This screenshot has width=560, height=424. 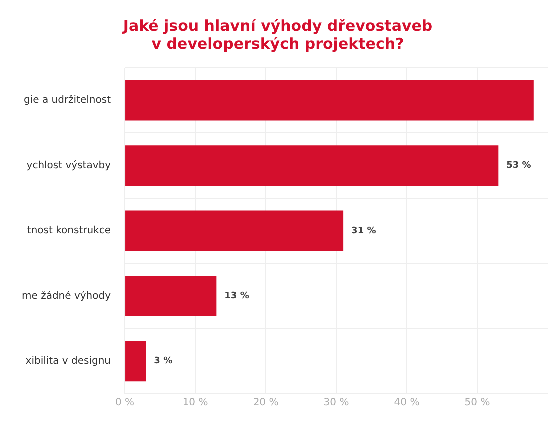 What do you see at coordinates (277, 34) in the screenshot?
I see `chart-title: Jaké jsou hlavní výhody dřevostaveb v developerských projektech?` at bounding box center [277, 34].